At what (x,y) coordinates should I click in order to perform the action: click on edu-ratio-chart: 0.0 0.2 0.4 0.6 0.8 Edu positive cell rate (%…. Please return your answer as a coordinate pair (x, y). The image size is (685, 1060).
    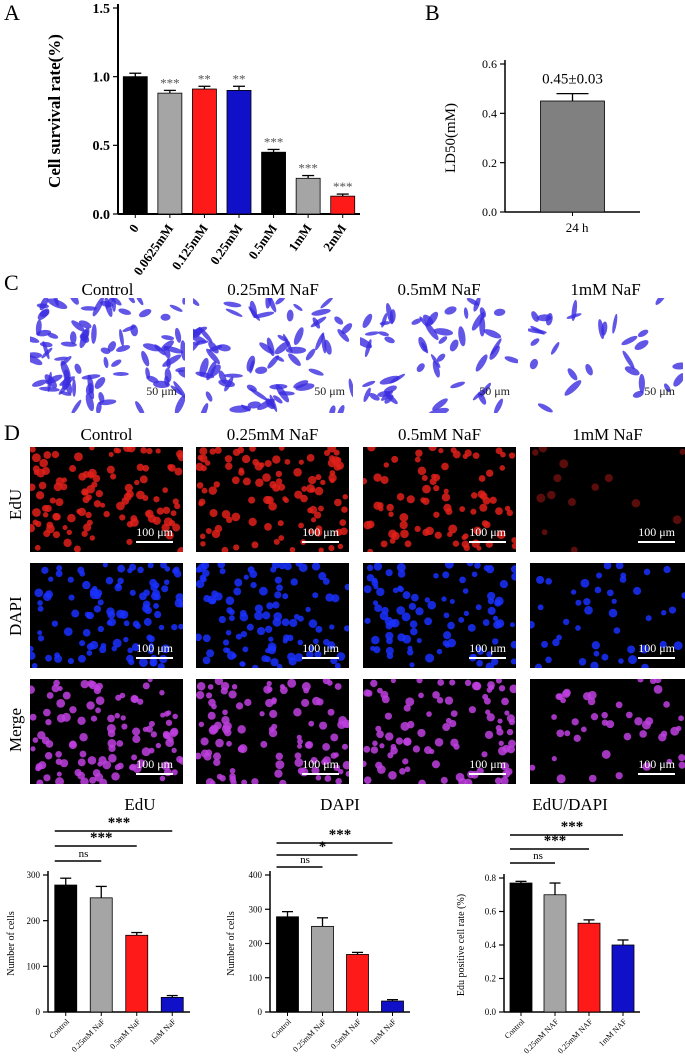
    Looking at the image, I should click on (548, 937).